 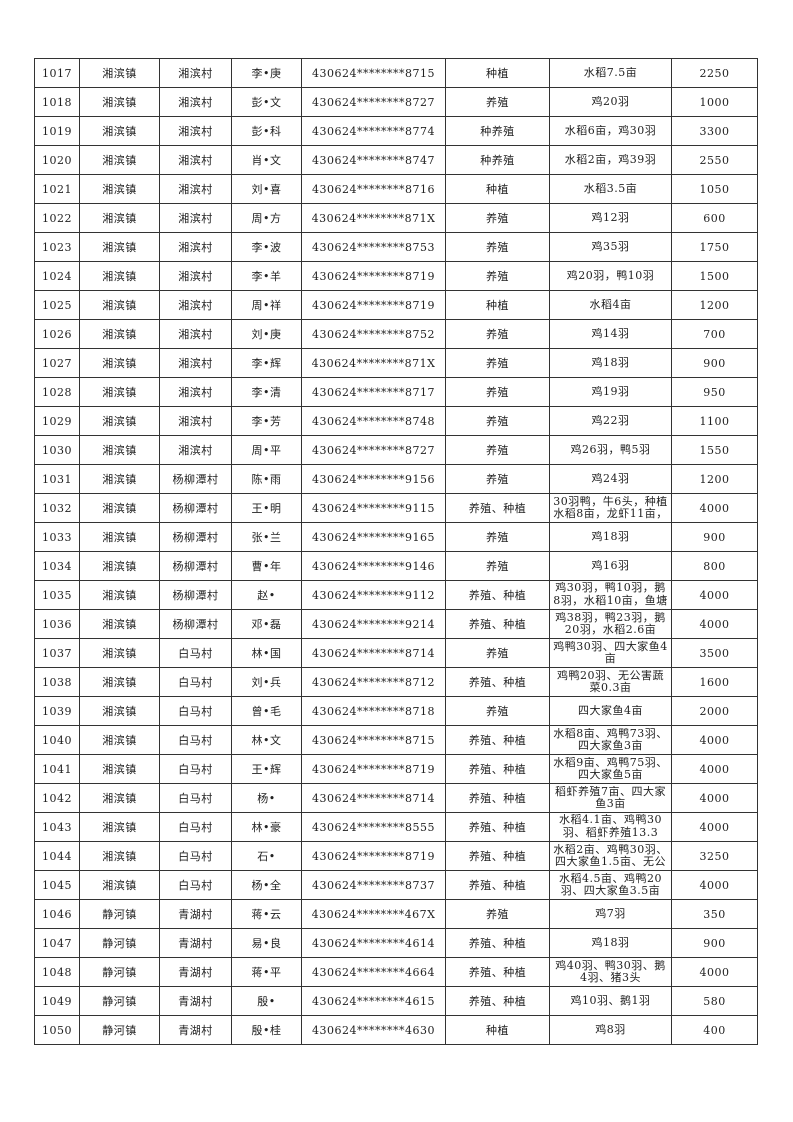 What do you see at coordinates (57, 479) in the screenshot?
I see `cell-row-number: 1031` at bounding box center [57, 479].